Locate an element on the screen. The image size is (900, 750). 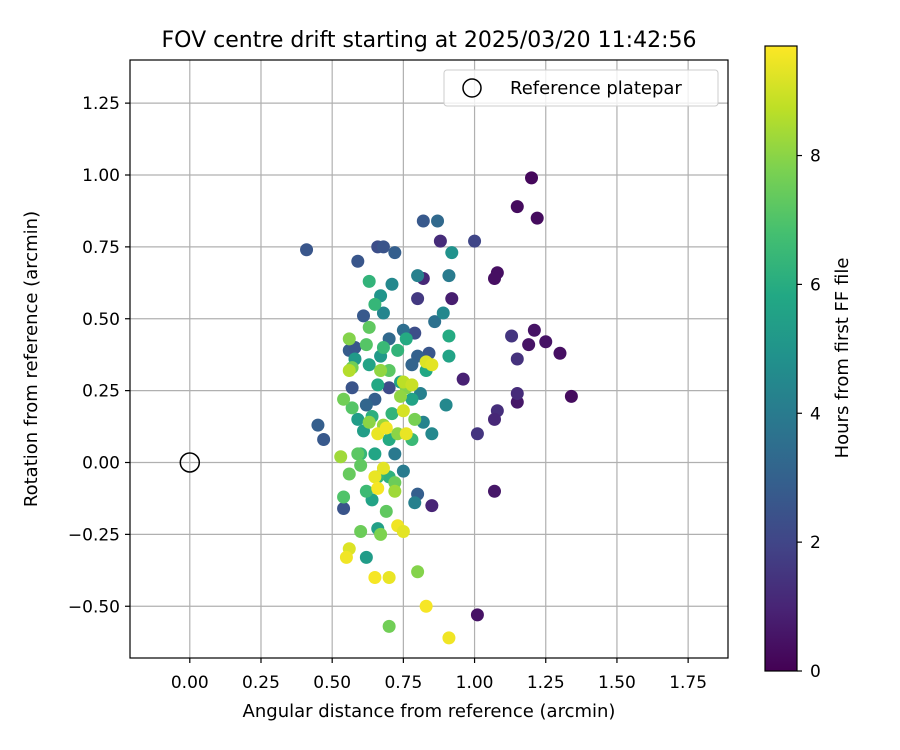
y-tick-label: −0.25 is located at coordinates (94, 535).